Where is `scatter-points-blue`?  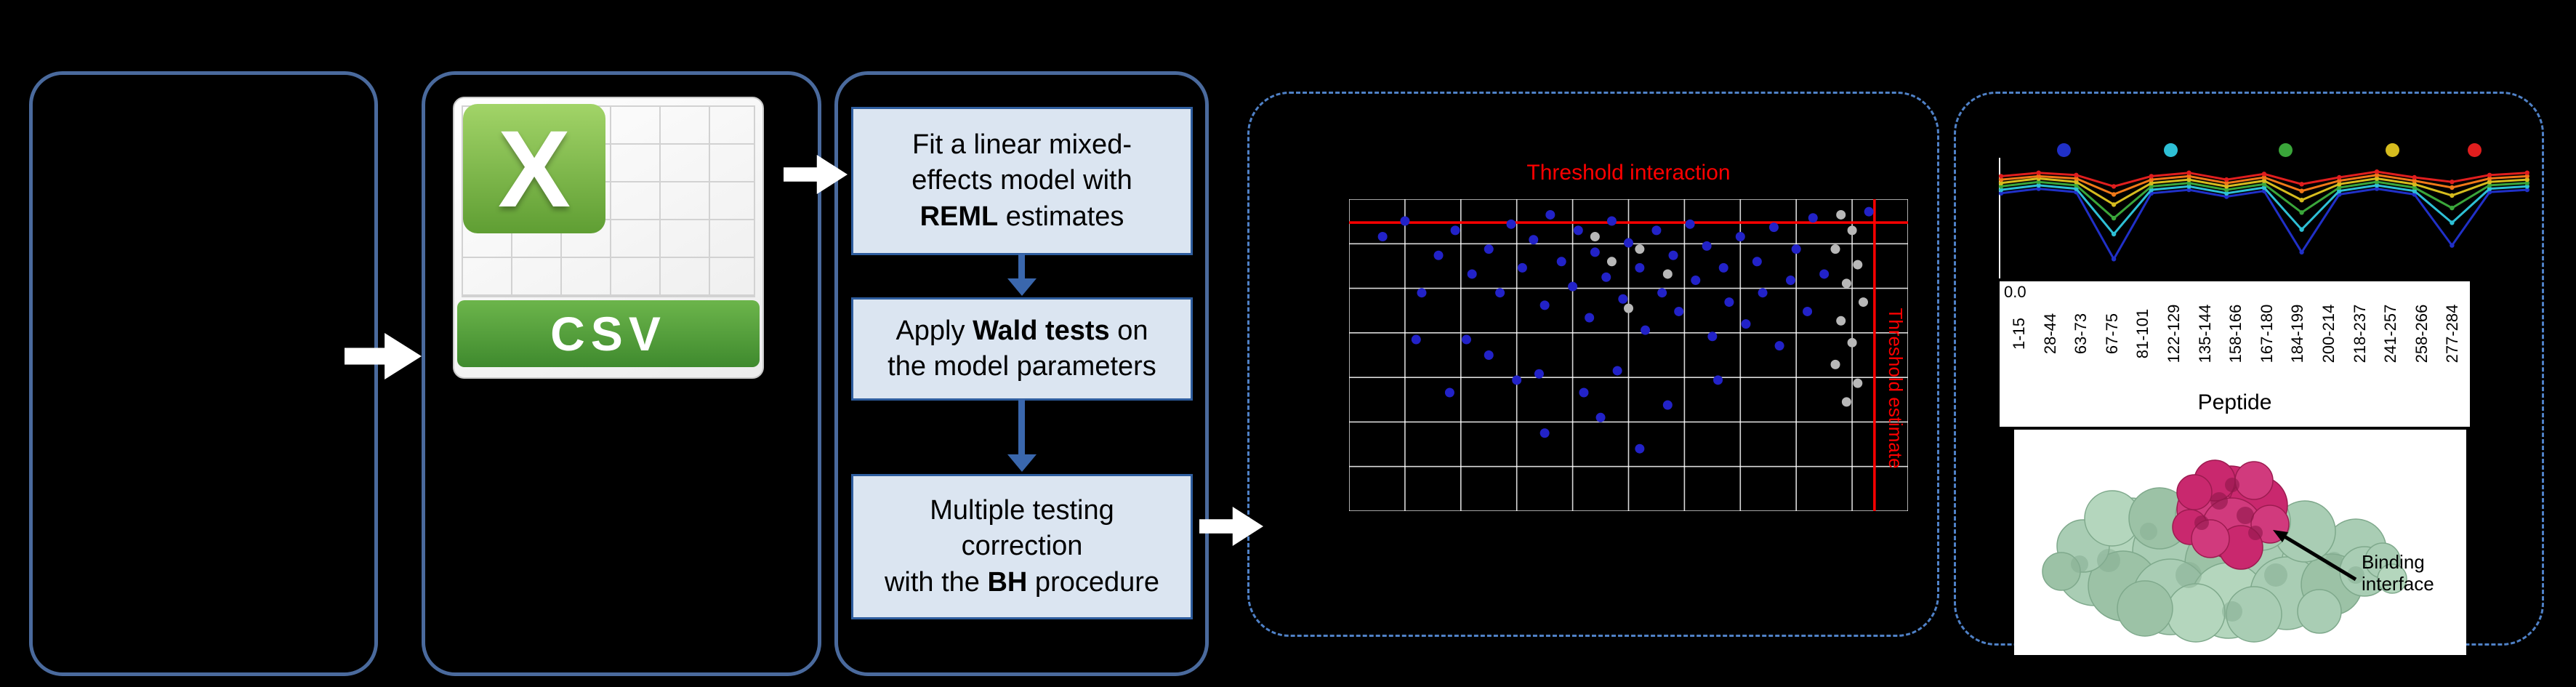
scatter-points-blue is located at coordinates (1625, 330).